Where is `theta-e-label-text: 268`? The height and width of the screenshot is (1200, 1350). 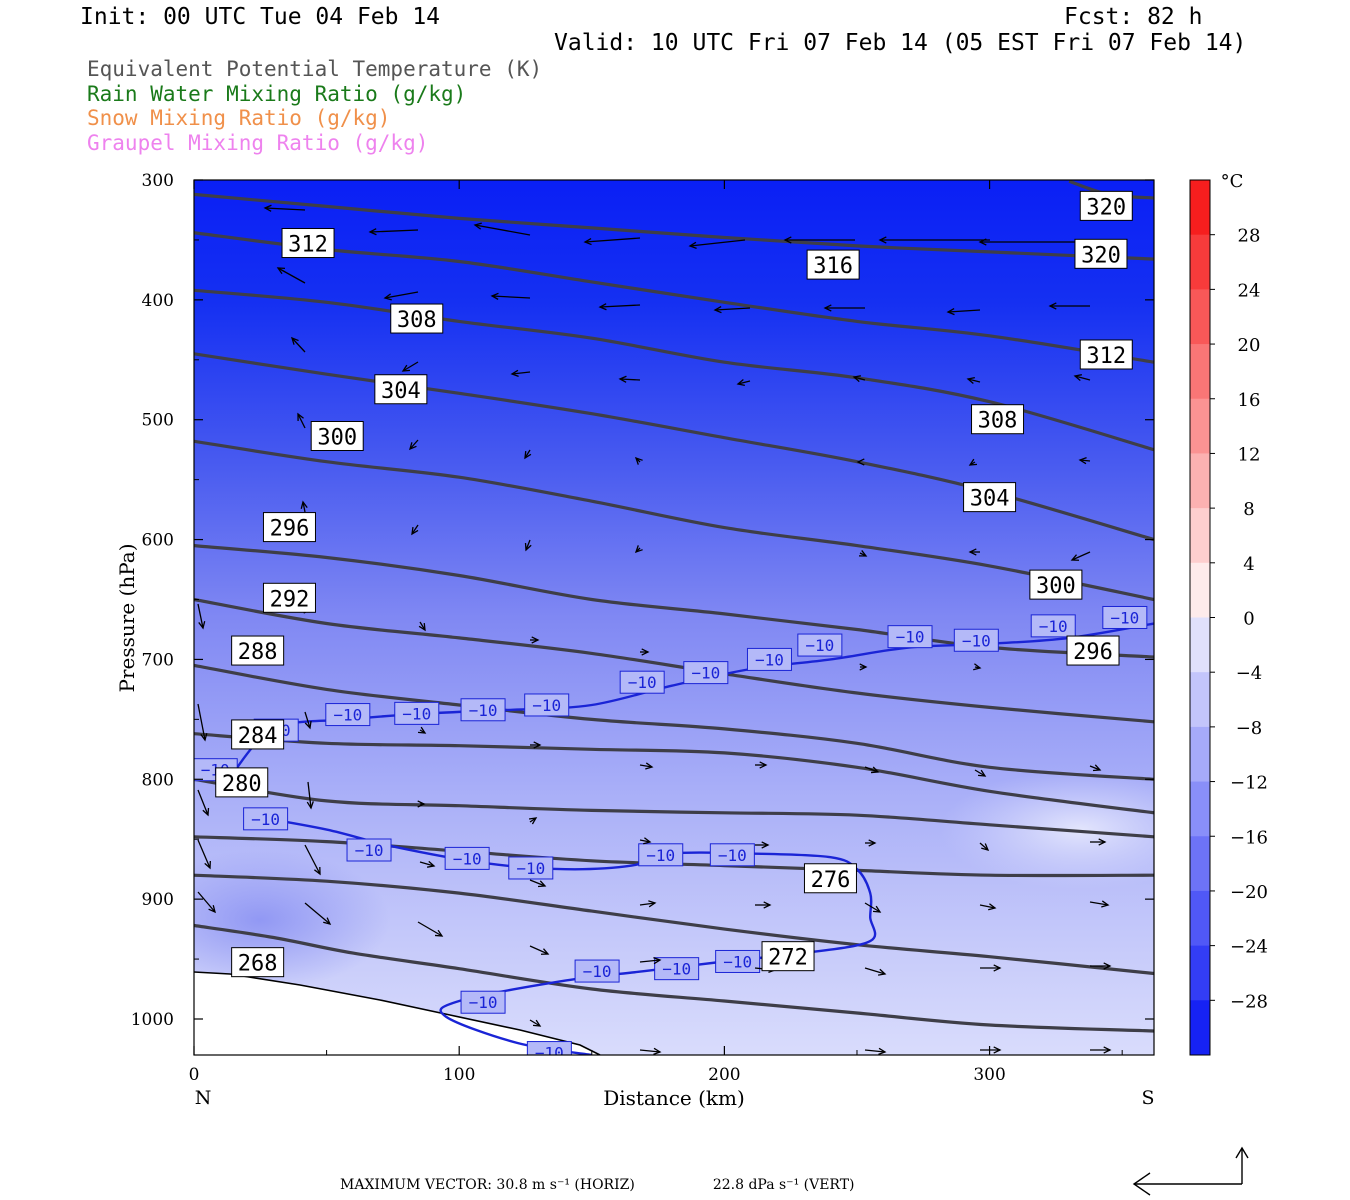 theta-e-label-text: 268 is located at coordinates (258, 964).